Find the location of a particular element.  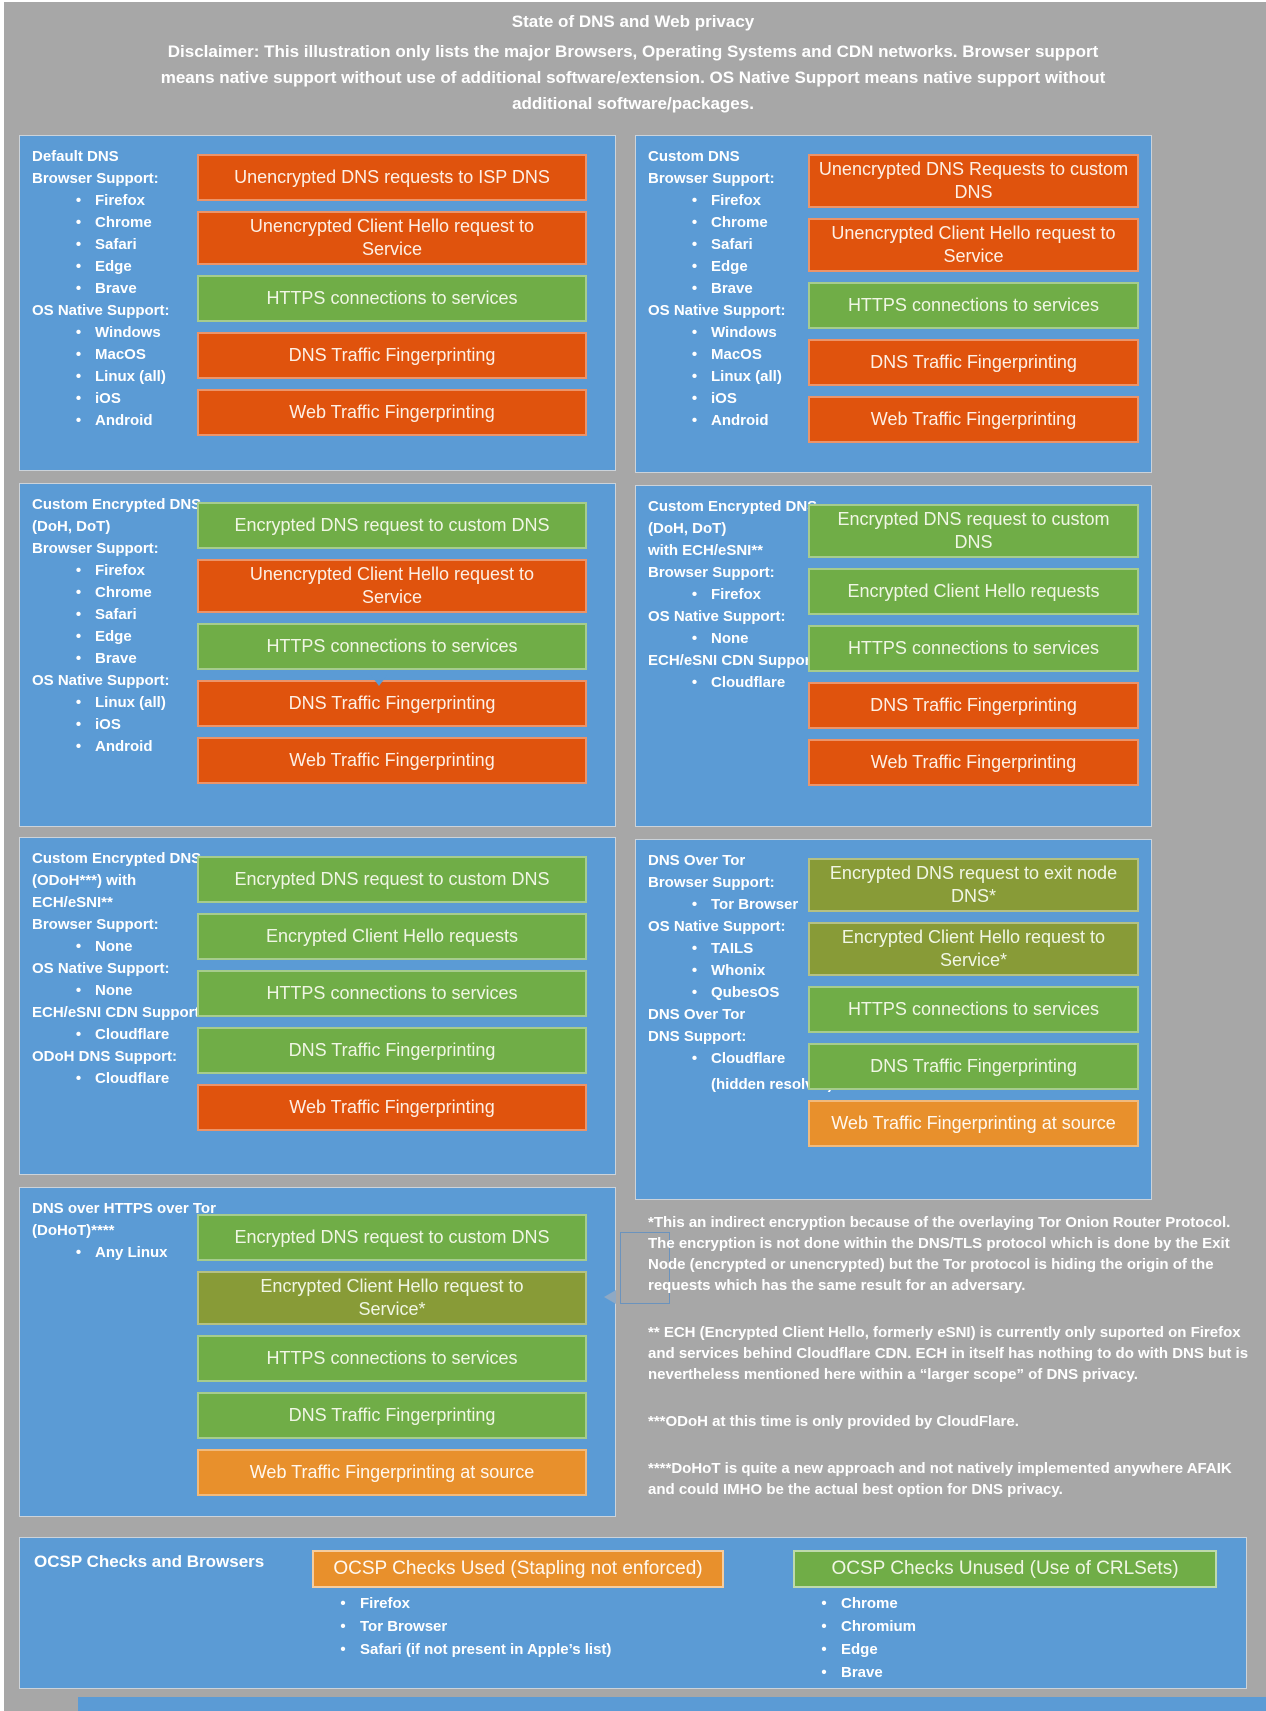

browser-list-item: Tor Browser is located at coordinates (518, 1626).